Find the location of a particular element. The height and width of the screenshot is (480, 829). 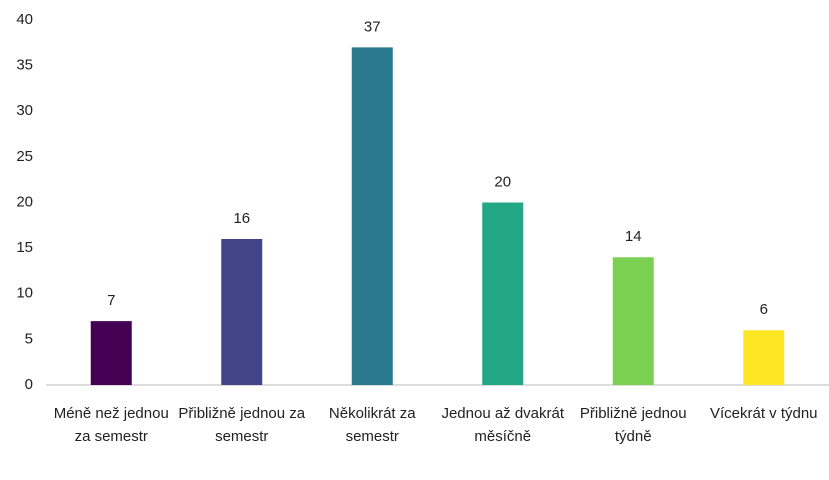

data-label: 20 is located at coordinates (502, 181).